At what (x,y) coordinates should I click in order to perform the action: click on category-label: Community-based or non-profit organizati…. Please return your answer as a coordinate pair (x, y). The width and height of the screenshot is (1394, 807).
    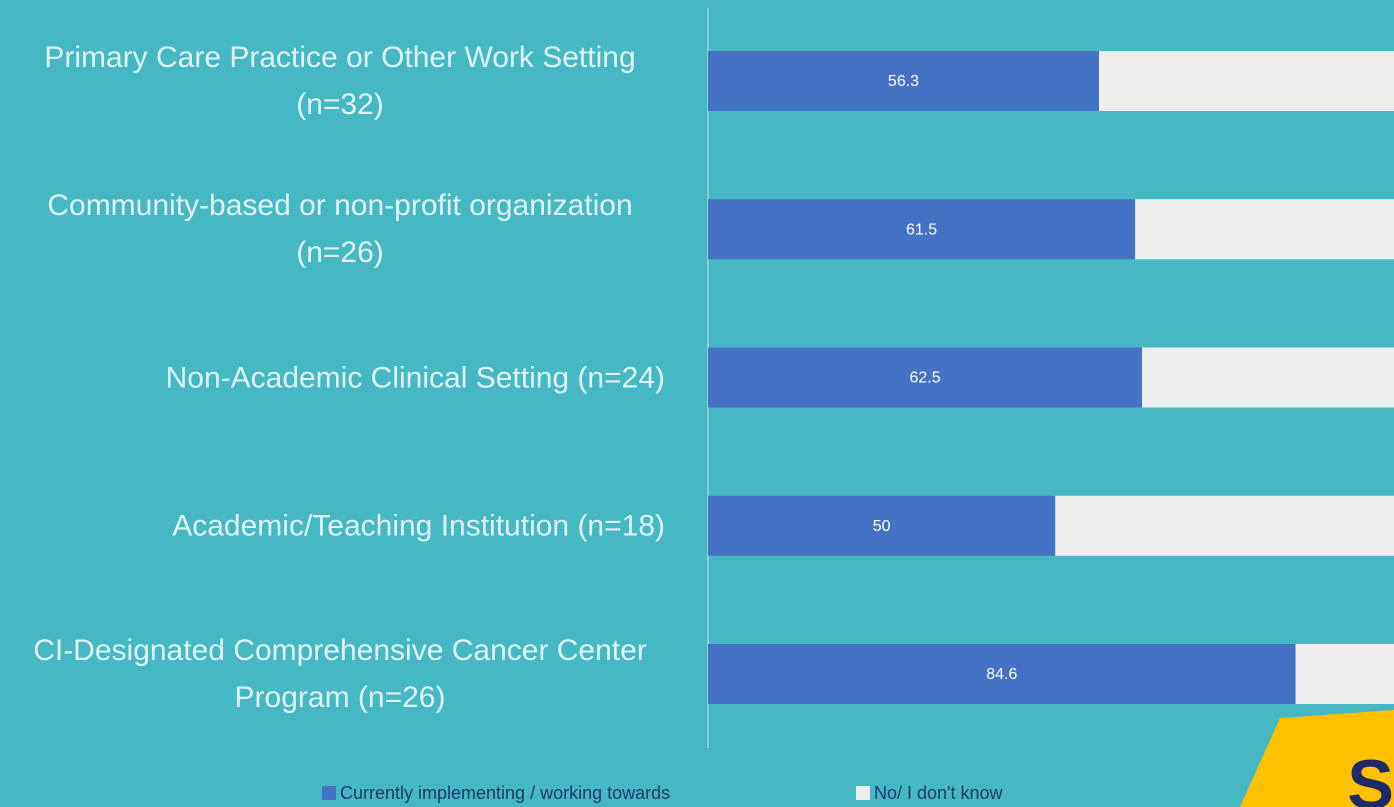
    Looking at the image, I should click on (340, 229).